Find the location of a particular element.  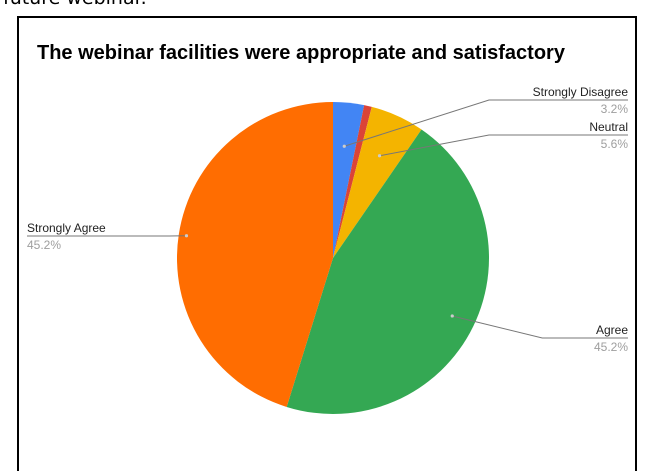

slice-label: Strongly Disagree is located at coordinates (581, 92).